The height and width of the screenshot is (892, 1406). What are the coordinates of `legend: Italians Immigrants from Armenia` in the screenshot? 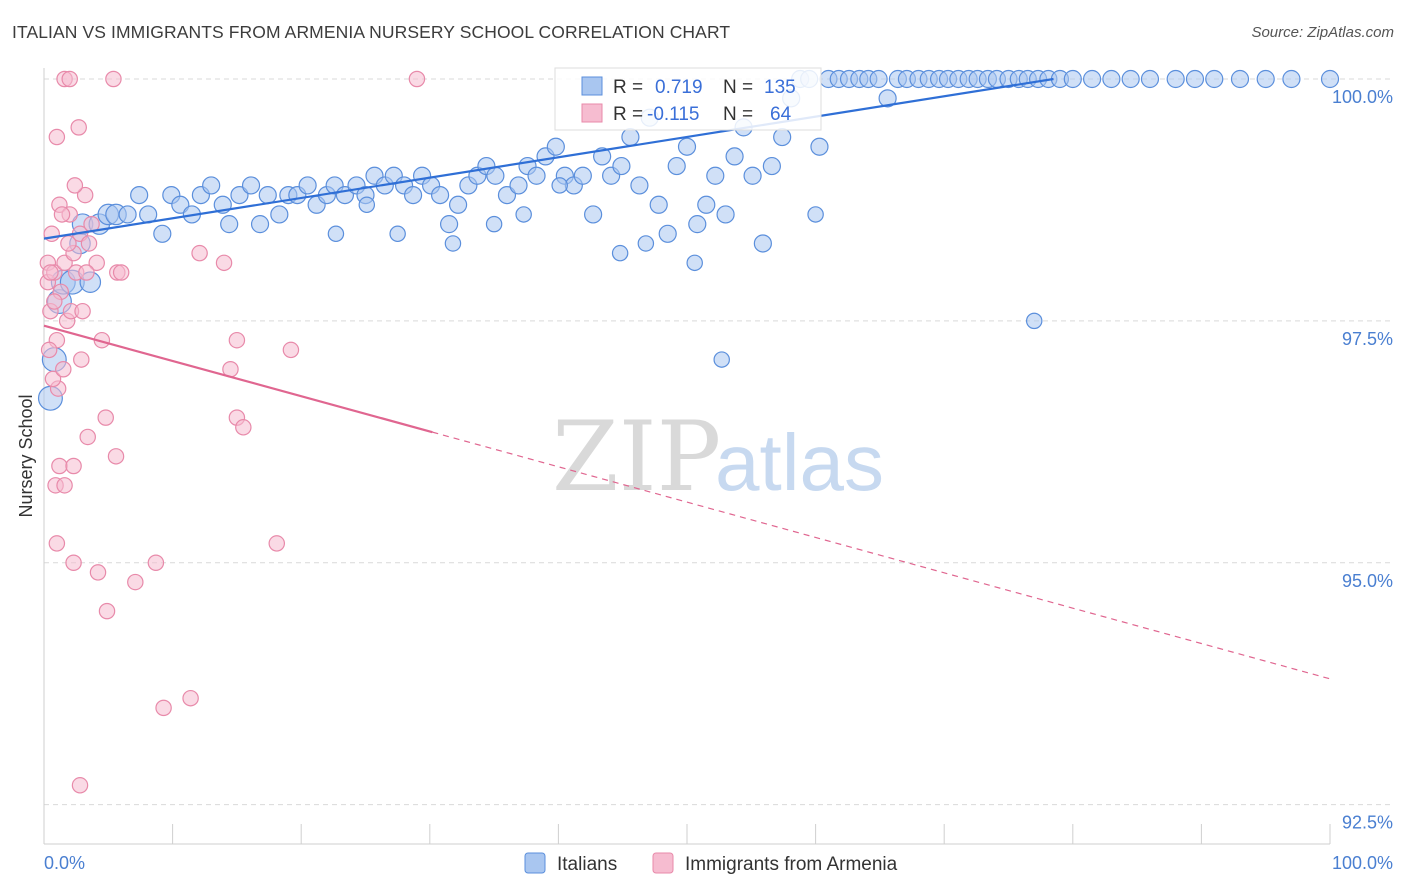 It's located at (711, 863).